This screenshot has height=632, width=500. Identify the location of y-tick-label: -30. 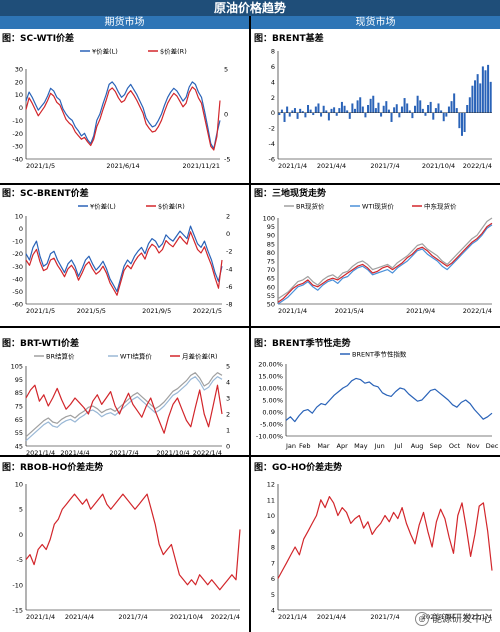
(17, 147).